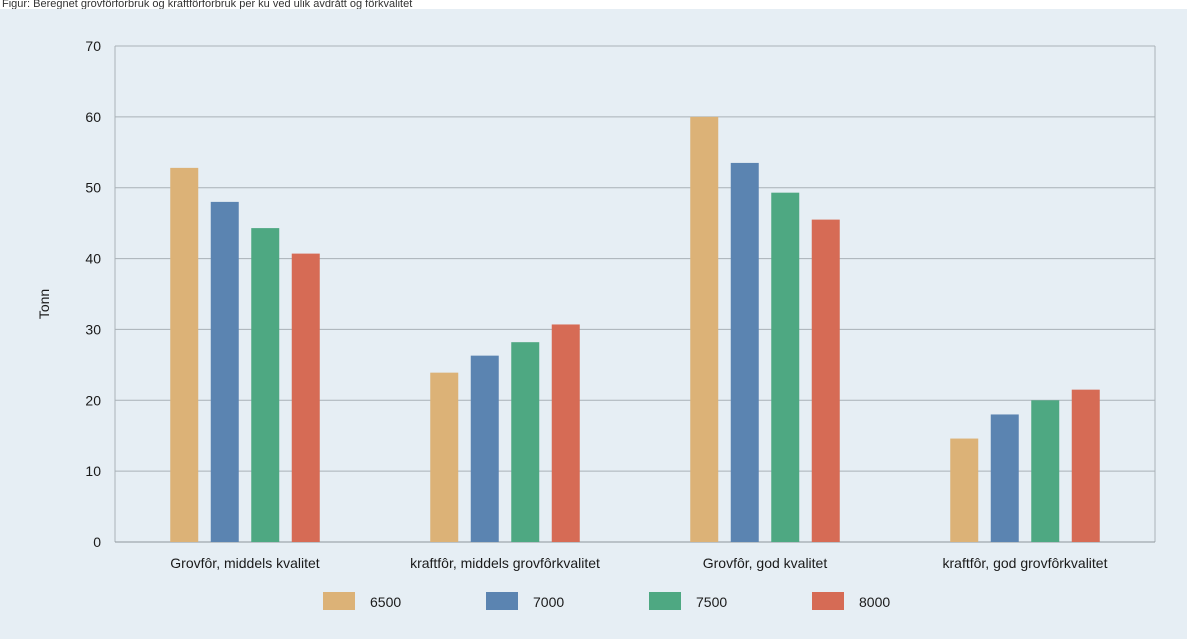 This screenshot has width=1187, height=639. I want to click on category-label: kraftfôr, middels grovfôrkvalitet, so click(505, 563).